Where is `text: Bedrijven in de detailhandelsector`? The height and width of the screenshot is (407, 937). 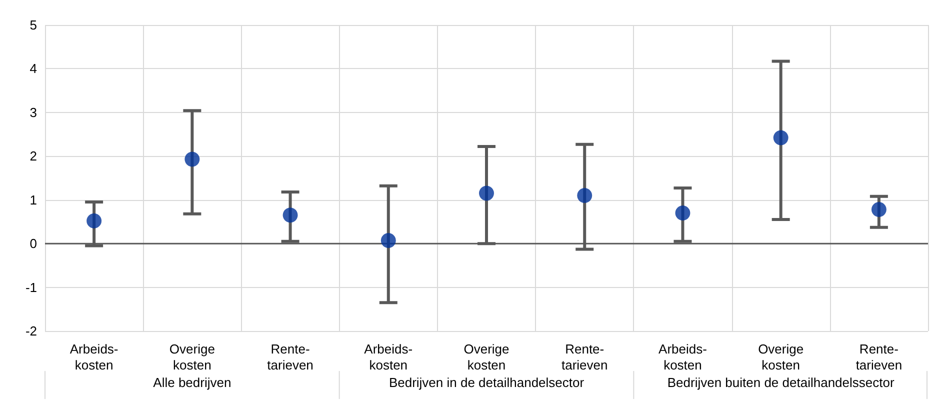
text: Bedrijven in de detailhandelsector is located at coordinates (486, 382).